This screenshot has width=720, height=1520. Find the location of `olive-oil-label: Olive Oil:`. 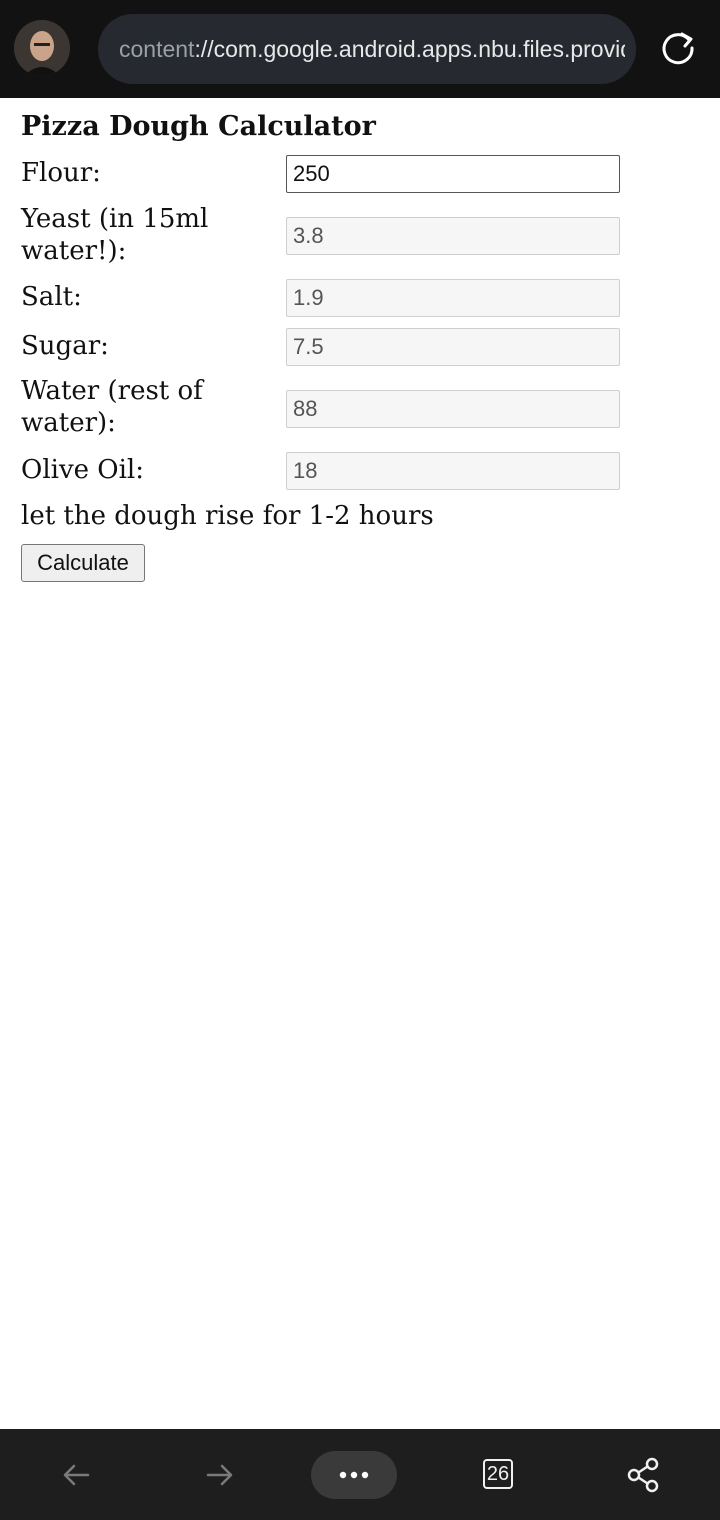

olive-oil-label: Olive Oil: is located at coordinates (82, 470).